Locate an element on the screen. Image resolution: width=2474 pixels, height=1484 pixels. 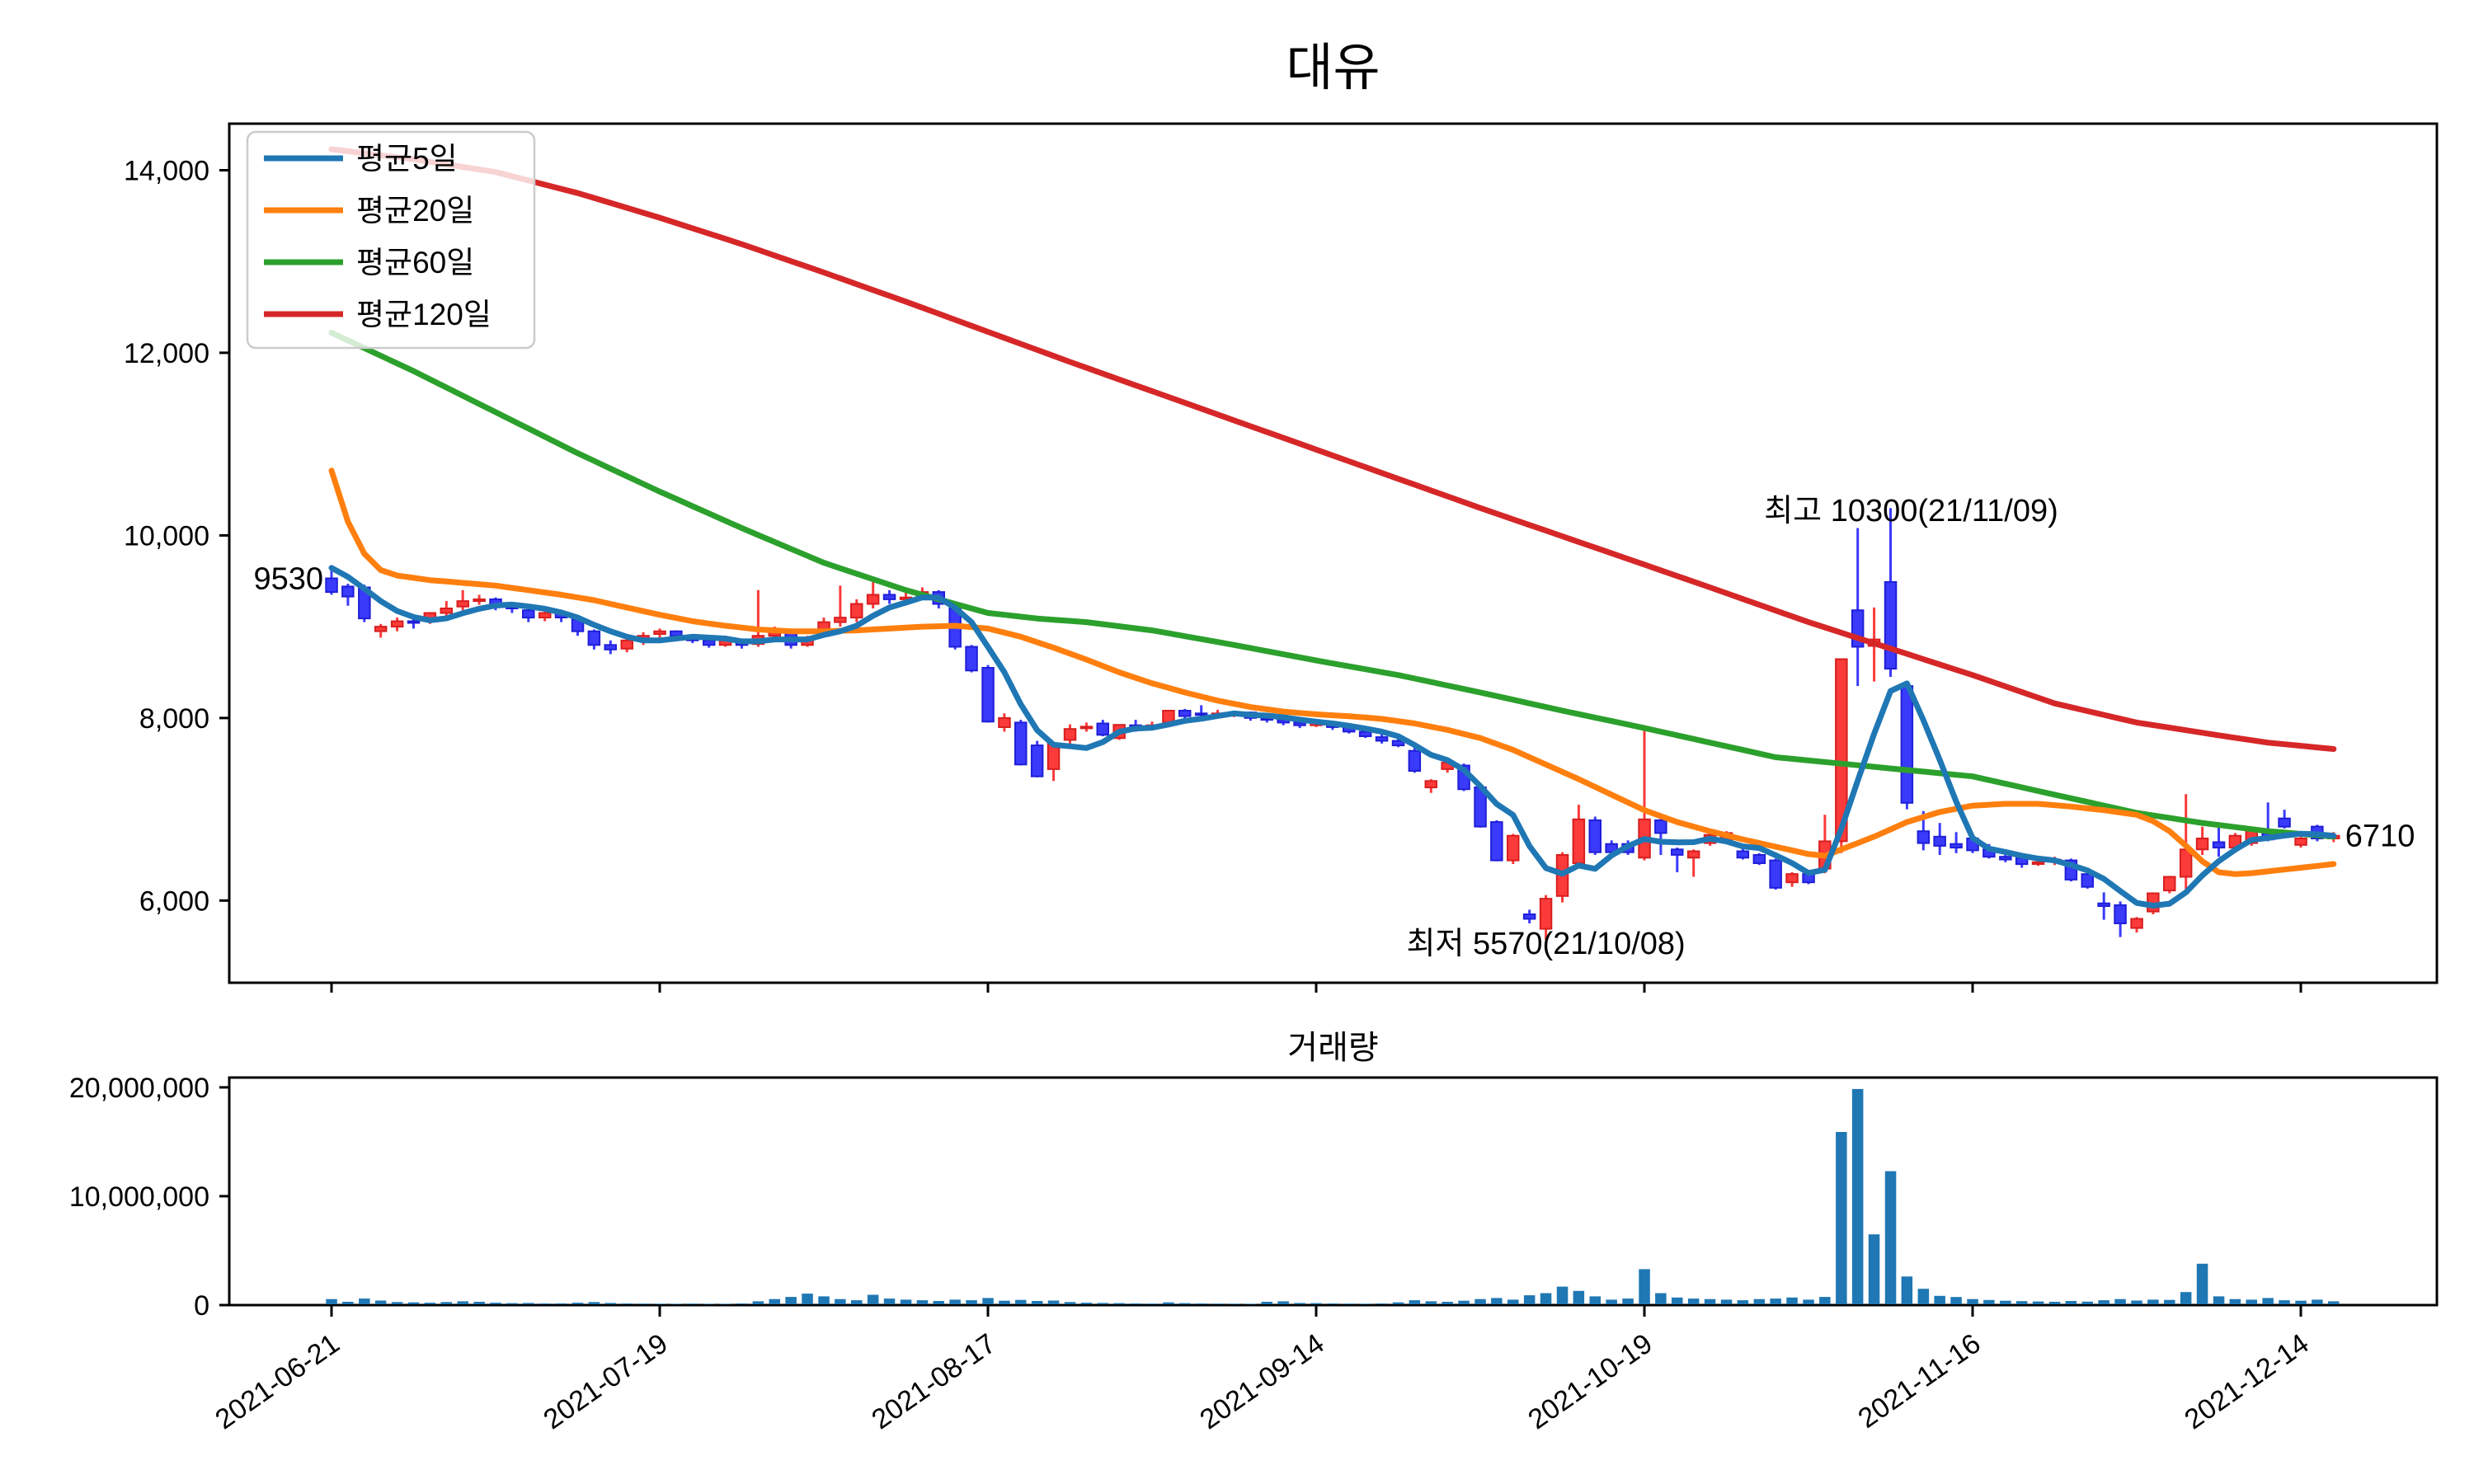
price-tick-label: 6,000 is located at coordinates (174, 901).